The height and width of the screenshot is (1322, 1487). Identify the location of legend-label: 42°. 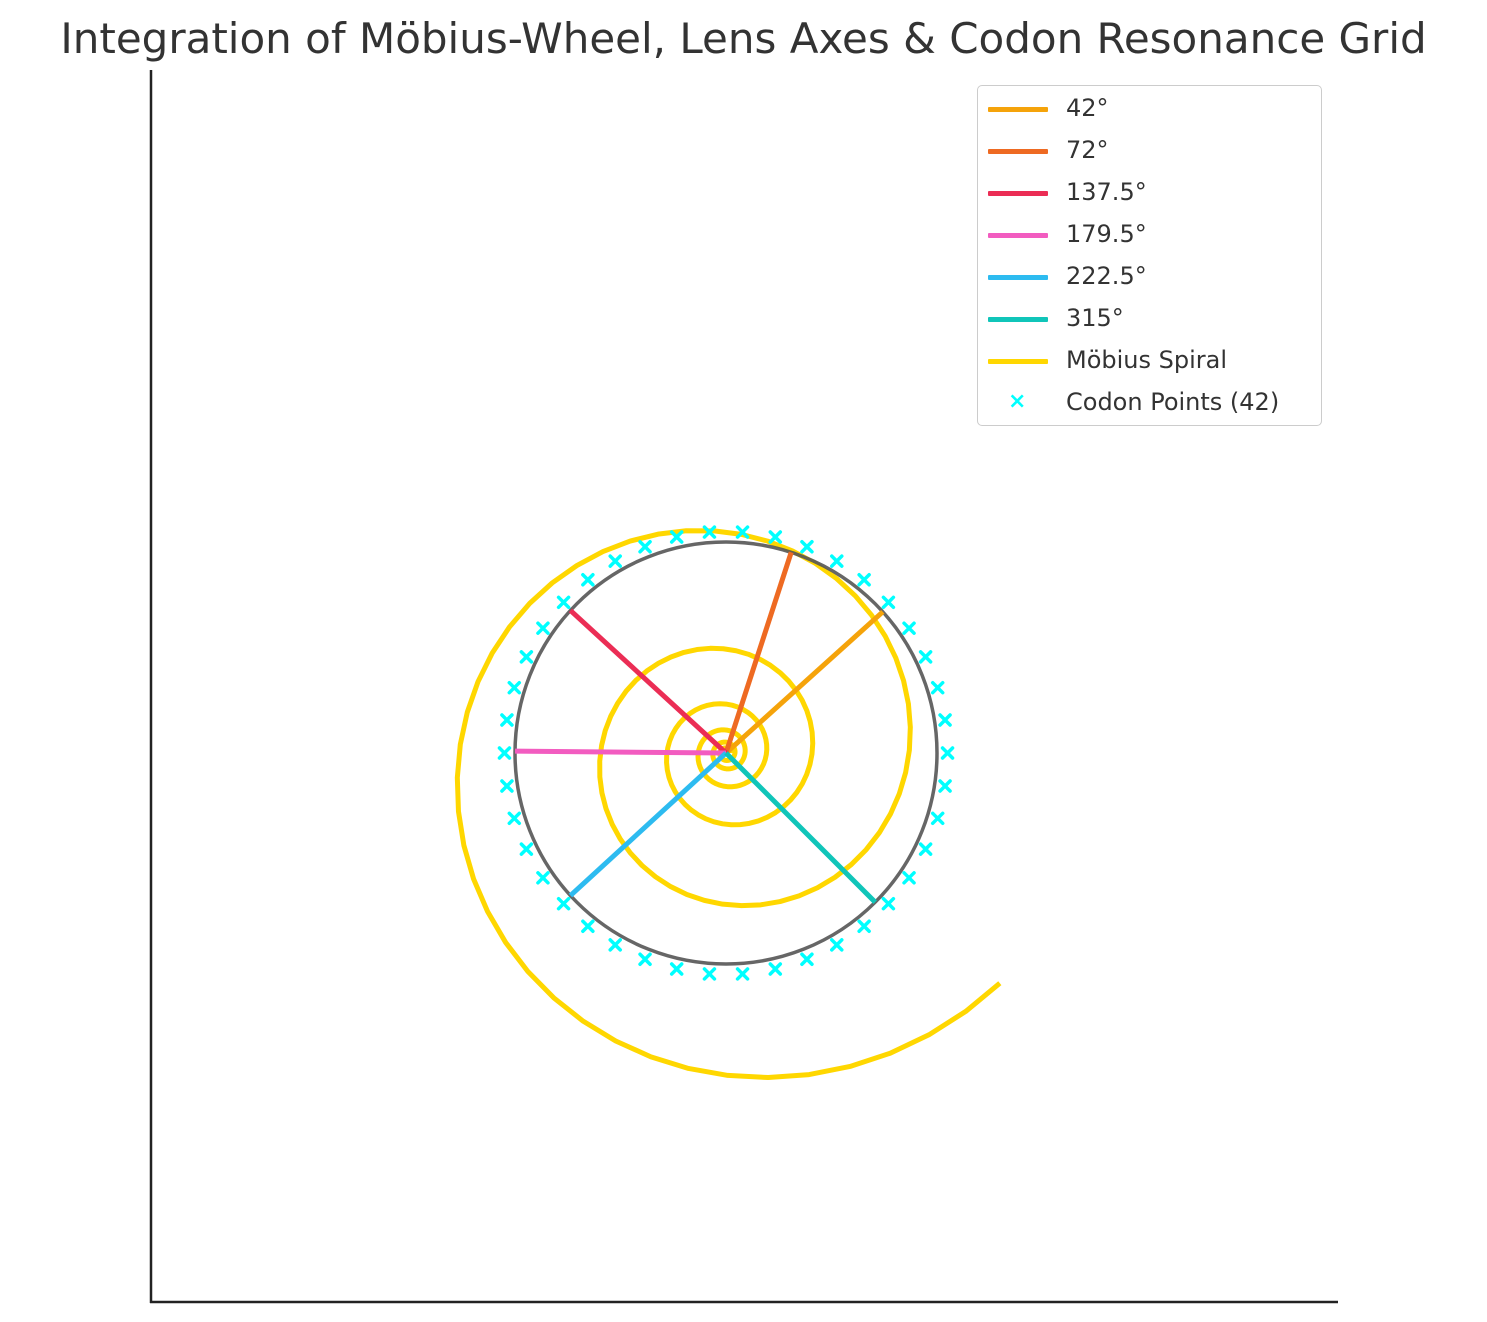
(1087, 108).